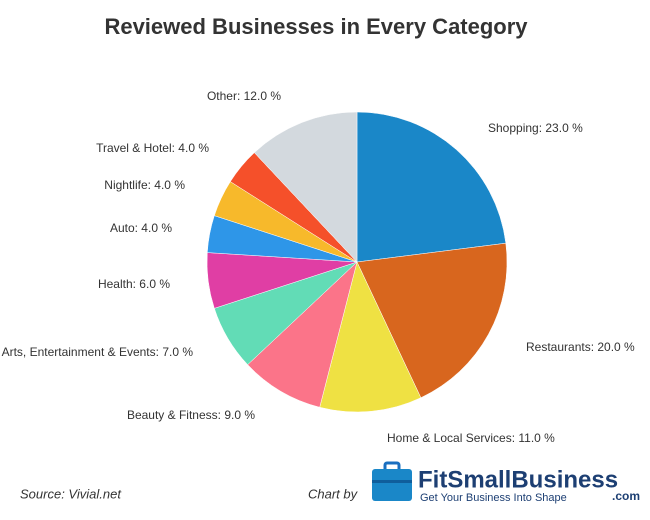 The width and height of the screenshot is (650, 520). Describe the element at coordinates (71, 493) in the screenshot. I see `source: Source: Vivial.net` at that location.